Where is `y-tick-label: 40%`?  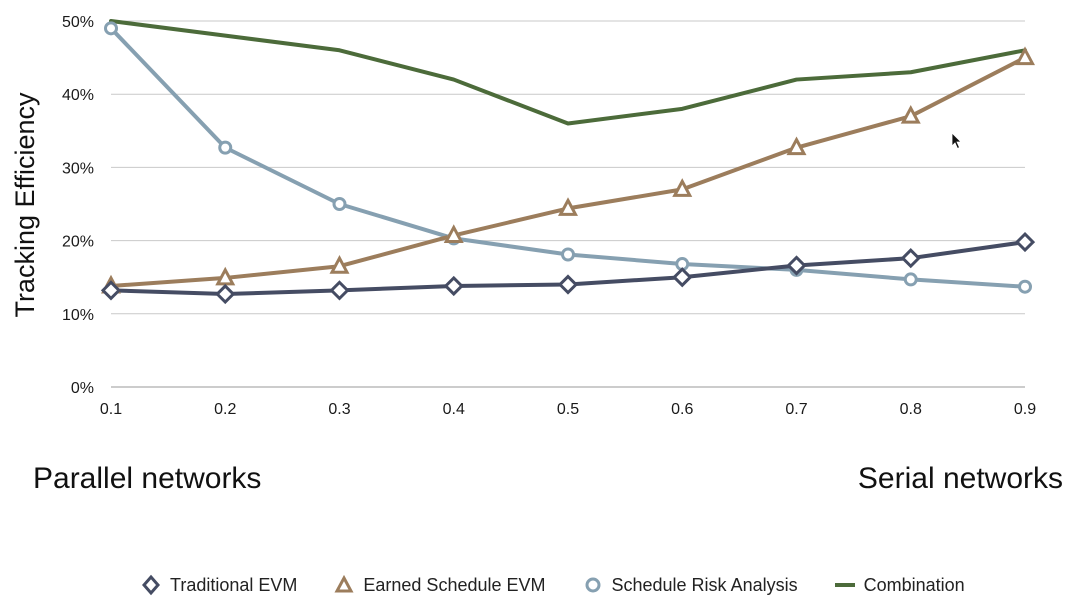 y-tick-label: 40% is located at coordinates (78, 95).